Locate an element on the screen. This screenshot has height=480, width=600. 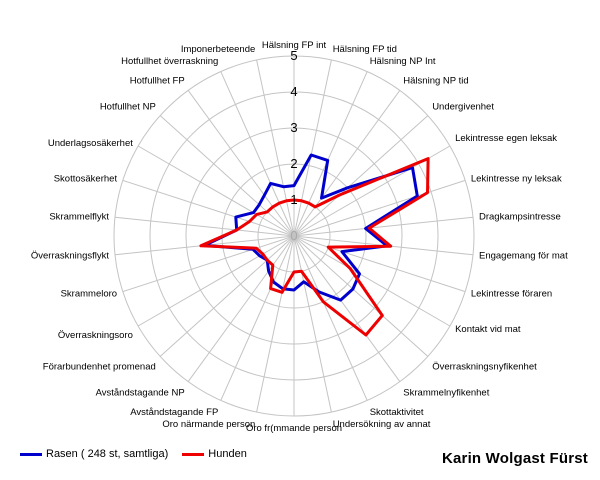
category-label-24: Skottosäkerhet is located at coordinates (86, 179).